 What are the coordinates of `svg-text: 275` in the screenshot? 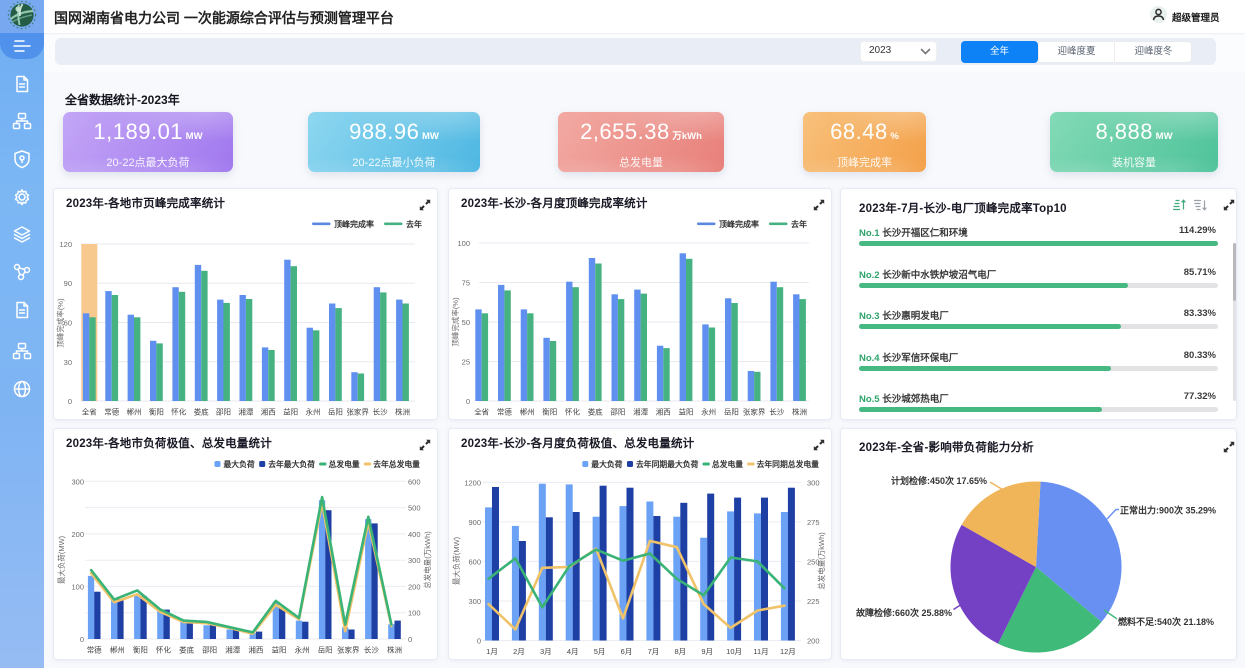 It's located at (813, 522).